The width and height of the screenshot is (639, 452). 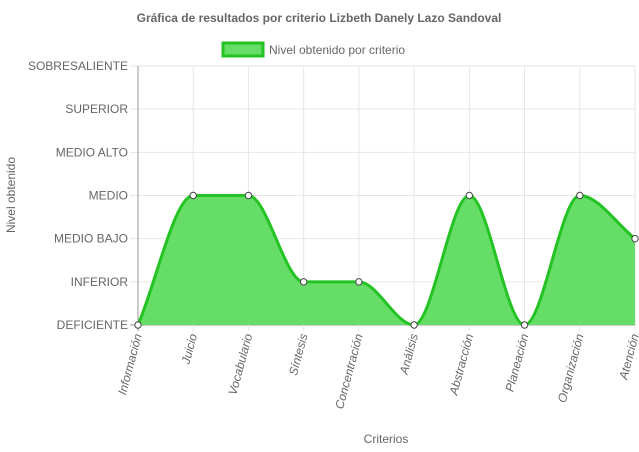 What do you see at coordinates (100, 282) in the screenshot?
I see `y-tick-label: INFERIOR` at bounding box center [100, 282].